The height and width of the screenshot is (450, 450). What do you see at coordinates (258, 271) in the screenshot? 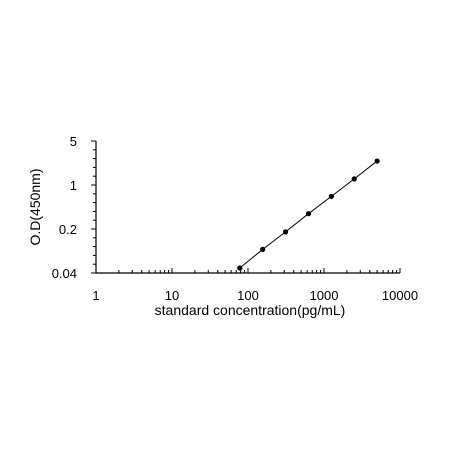
I see `x-minor-ticks` at bounding box center [258, 271].